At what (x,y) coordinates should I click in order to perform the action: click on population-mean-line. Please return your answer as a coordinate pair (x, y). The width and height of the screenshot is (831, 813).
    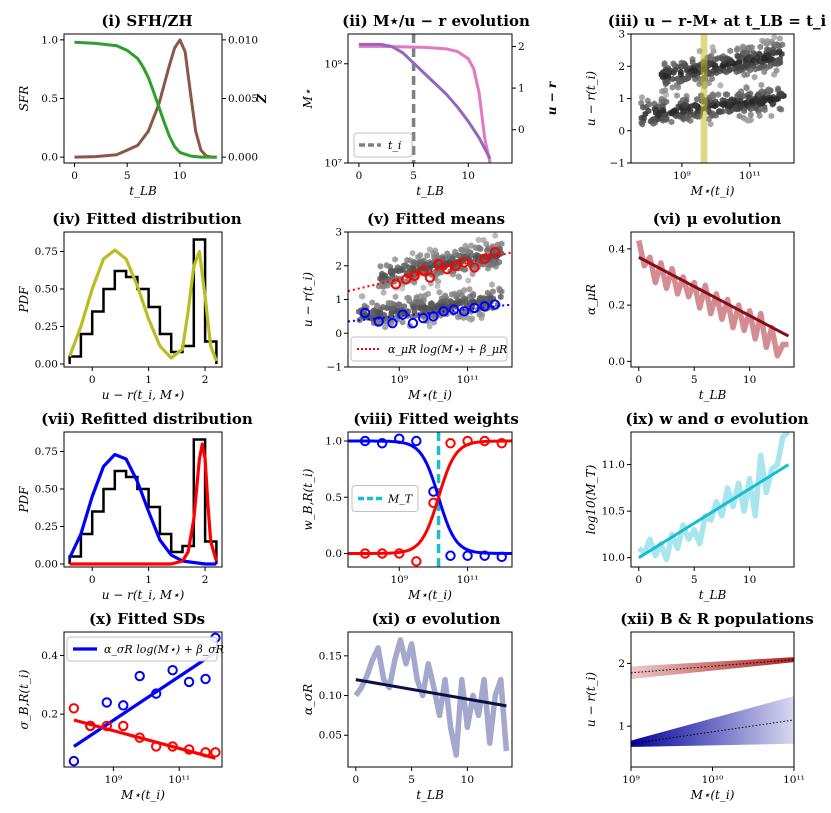
    Looking at the image, I should click on (712, 666).